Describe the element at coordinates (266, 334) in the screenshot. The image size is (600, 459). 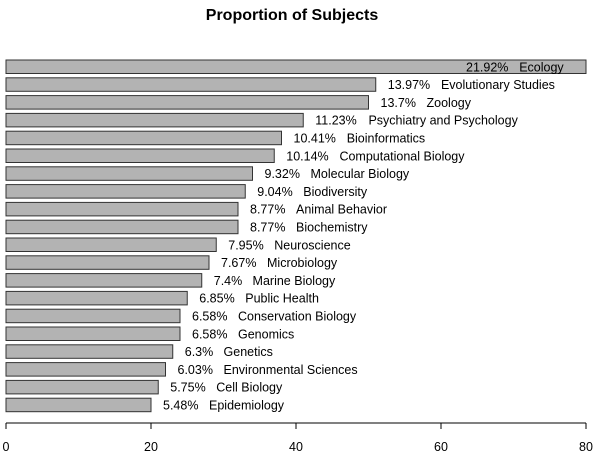
I see `bar-category-label: Genomics` at that location.